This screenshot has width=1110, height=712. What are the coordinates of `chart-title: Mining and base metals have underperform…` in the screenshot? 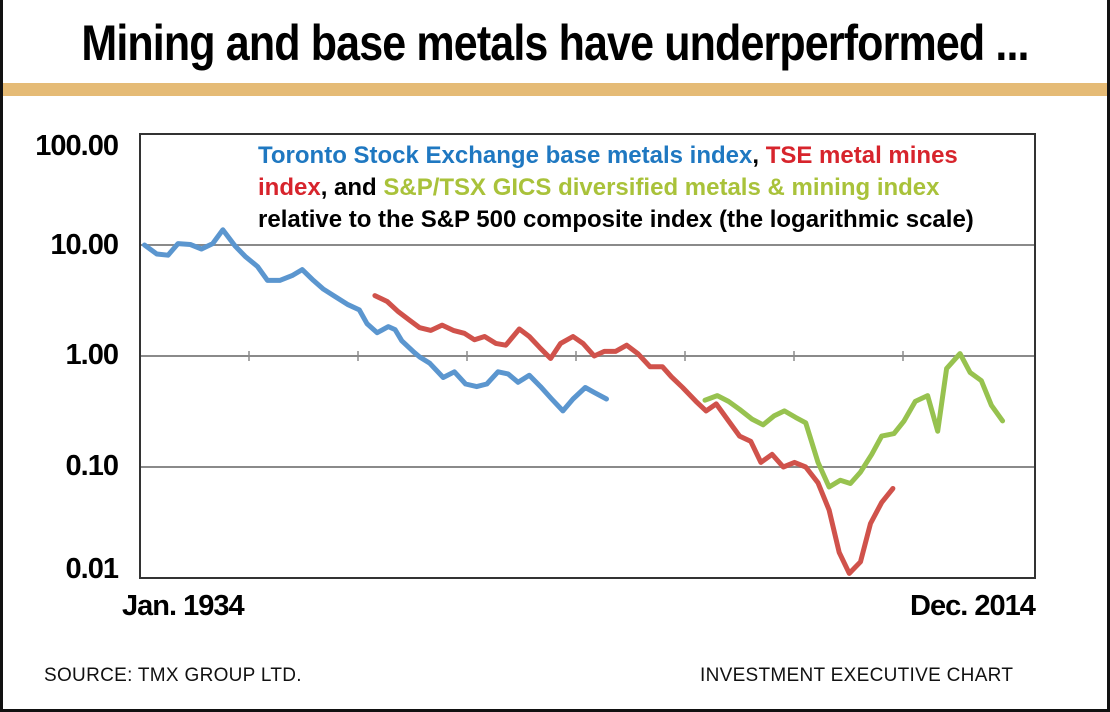 It's located at (555, 43).